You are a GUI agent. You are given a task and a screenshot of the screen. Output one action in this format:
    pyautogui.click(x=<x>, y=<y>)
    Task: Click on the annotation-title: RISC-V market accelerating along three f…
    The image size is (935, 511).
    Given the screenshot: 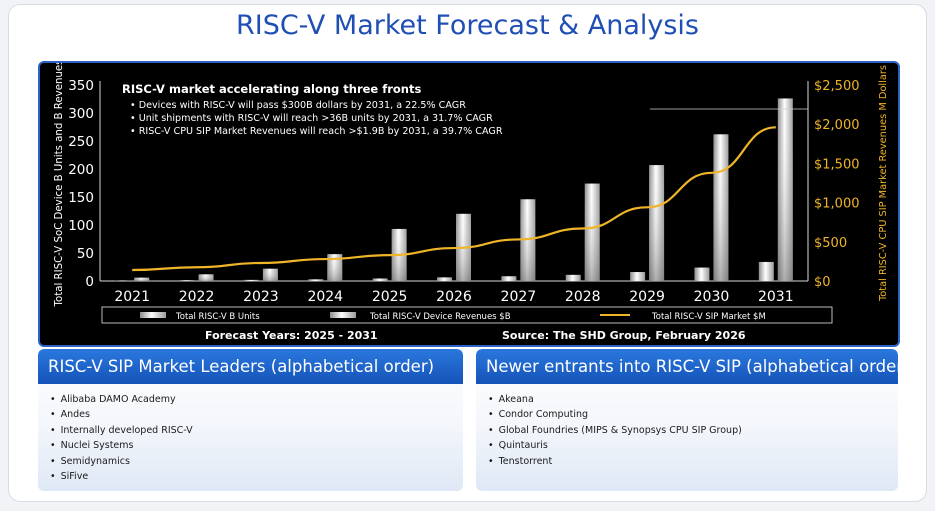 What is the action you would take?
    pyautogui.click(x=271, y=89)
    